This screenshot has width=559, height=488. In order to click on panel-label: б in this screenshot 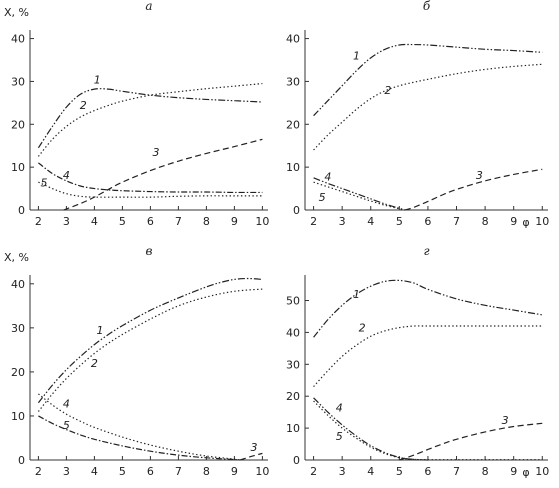, I will do `click(427, 6)`.